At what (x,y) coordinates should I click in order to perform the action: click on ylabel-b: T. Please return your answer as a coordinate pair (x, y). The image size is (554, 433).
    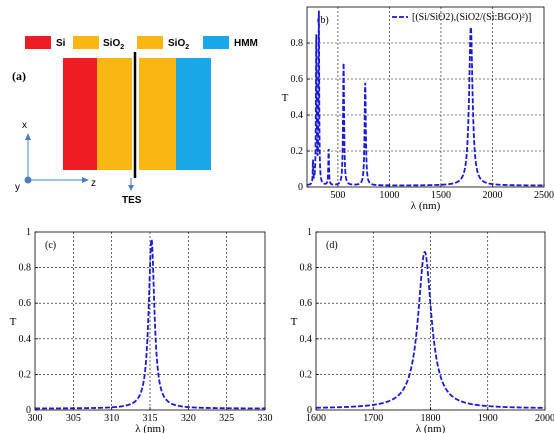
    Looking at the image, I should click on (285, 98).